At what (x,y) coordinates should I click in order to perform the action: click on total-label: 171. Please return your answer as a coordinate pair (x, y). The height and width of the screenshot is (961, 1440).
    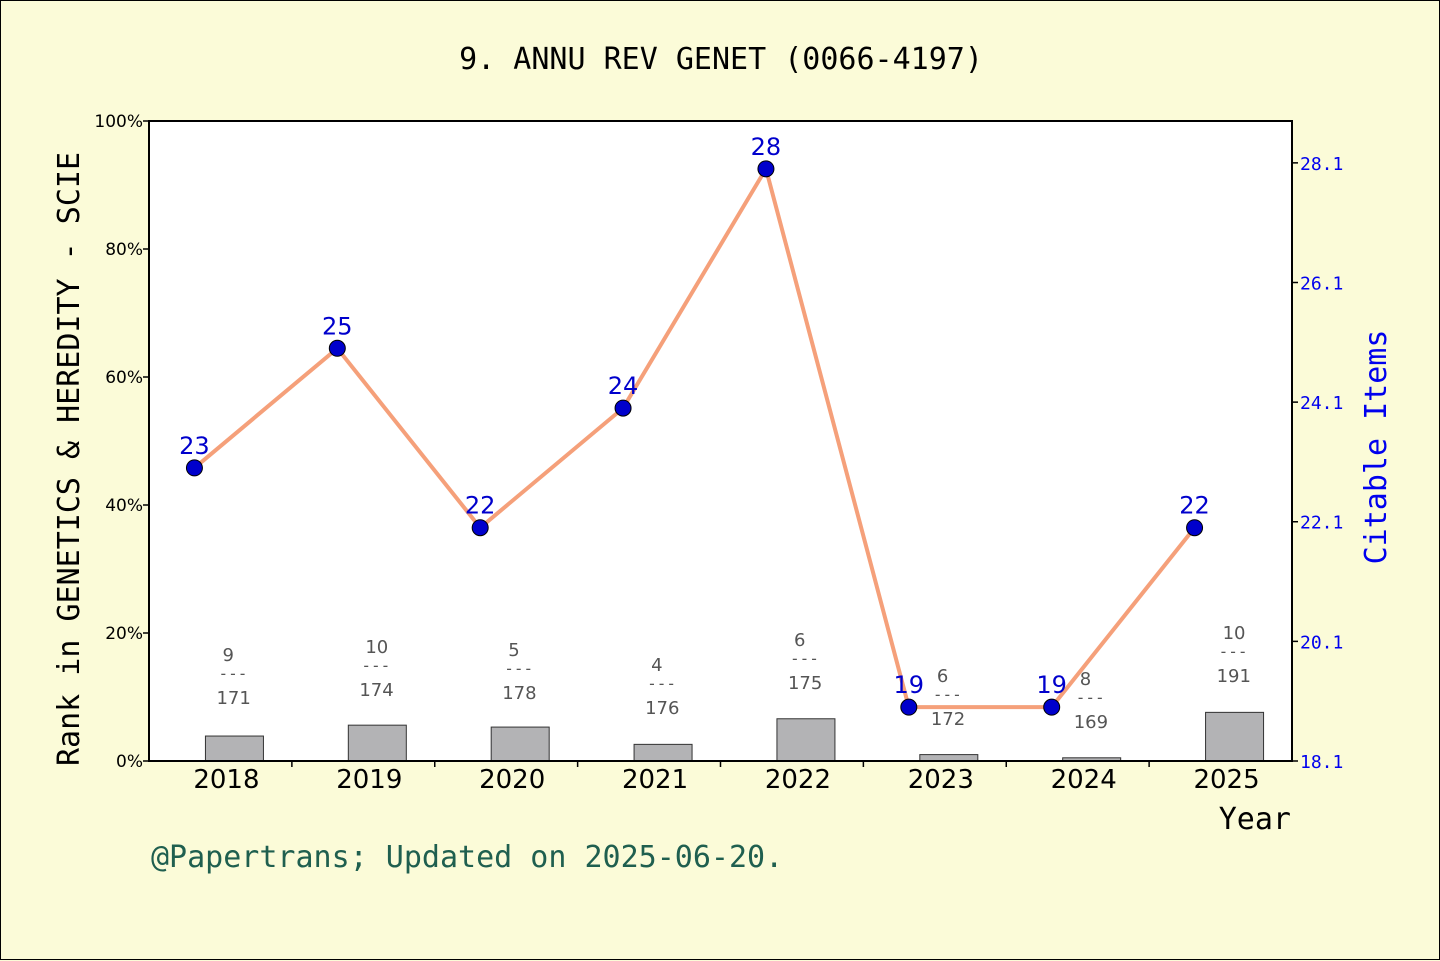
    Looking at the image, I should click on (233, 698).